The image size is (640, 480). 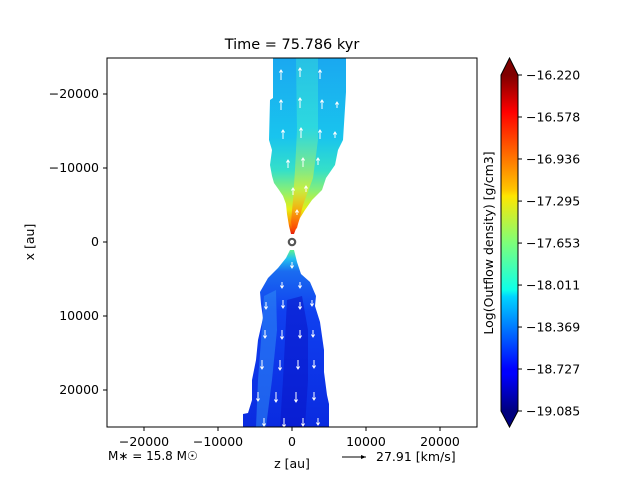 What do you see at coordinates (144, 441) in the screenshot?
I see `x-tick-label: −20000` at bounding box center [144, 441].